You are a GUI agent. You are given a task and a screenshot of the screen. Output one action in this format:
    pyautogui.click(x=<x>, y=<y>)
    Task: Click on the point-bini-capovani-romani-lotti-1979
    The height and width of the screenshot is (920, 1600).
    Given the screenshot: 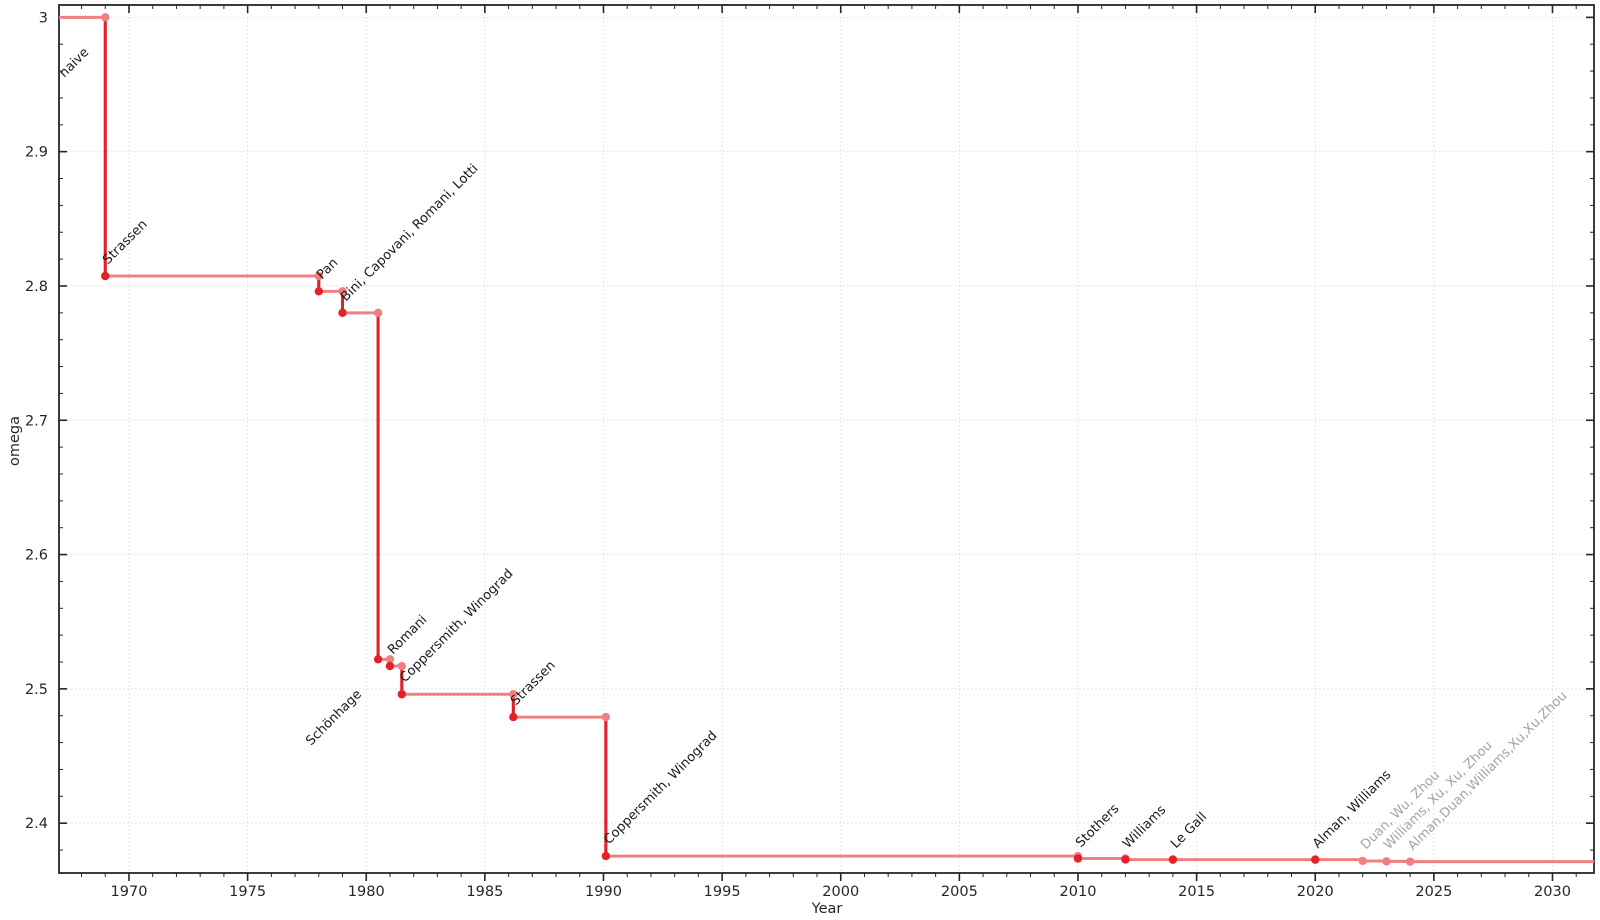 What is the action you would take?
    pyautogui.click(x=342, y=313)
    